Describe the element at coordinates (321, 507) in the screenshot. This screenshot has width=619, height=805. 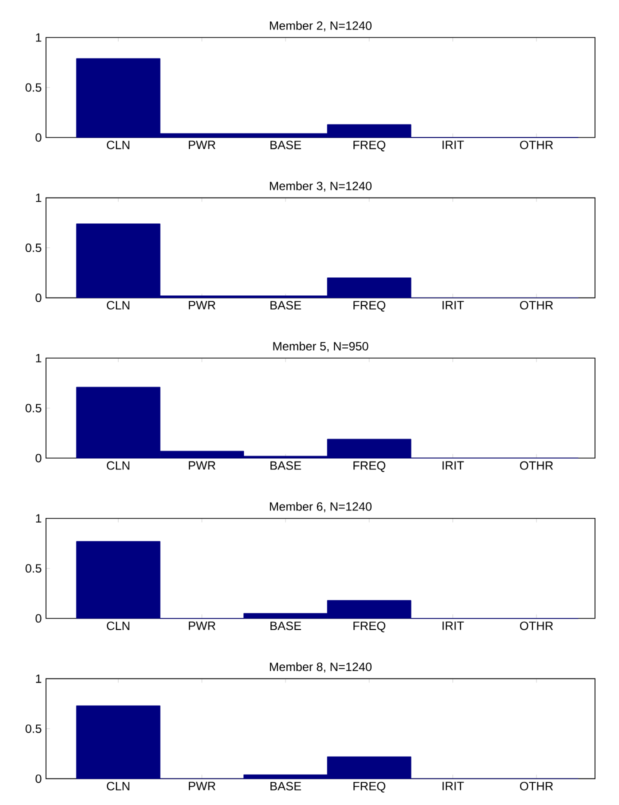
I see `chart-title: Member 6, N=1240` at that location.